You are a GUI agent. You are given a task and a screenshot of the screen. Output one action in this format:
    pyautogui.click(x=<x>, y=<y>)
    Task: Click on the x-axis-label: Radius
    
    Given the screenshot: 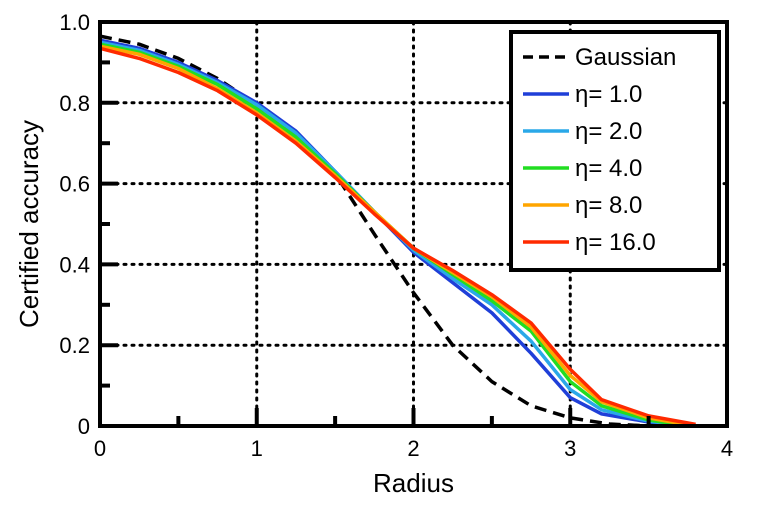 What is the action you would take?
    pyautogui.click(x=413, y=483)
    